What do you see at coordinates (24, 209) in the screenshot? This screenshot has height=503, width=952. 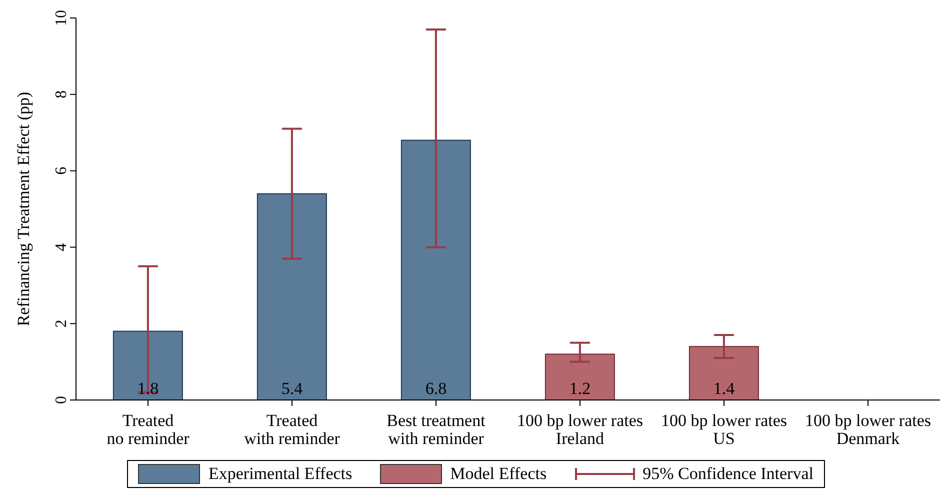 I see `y-axis-title: Refinancing Treatment Effect (pp)` at bounding box center [24, 209].